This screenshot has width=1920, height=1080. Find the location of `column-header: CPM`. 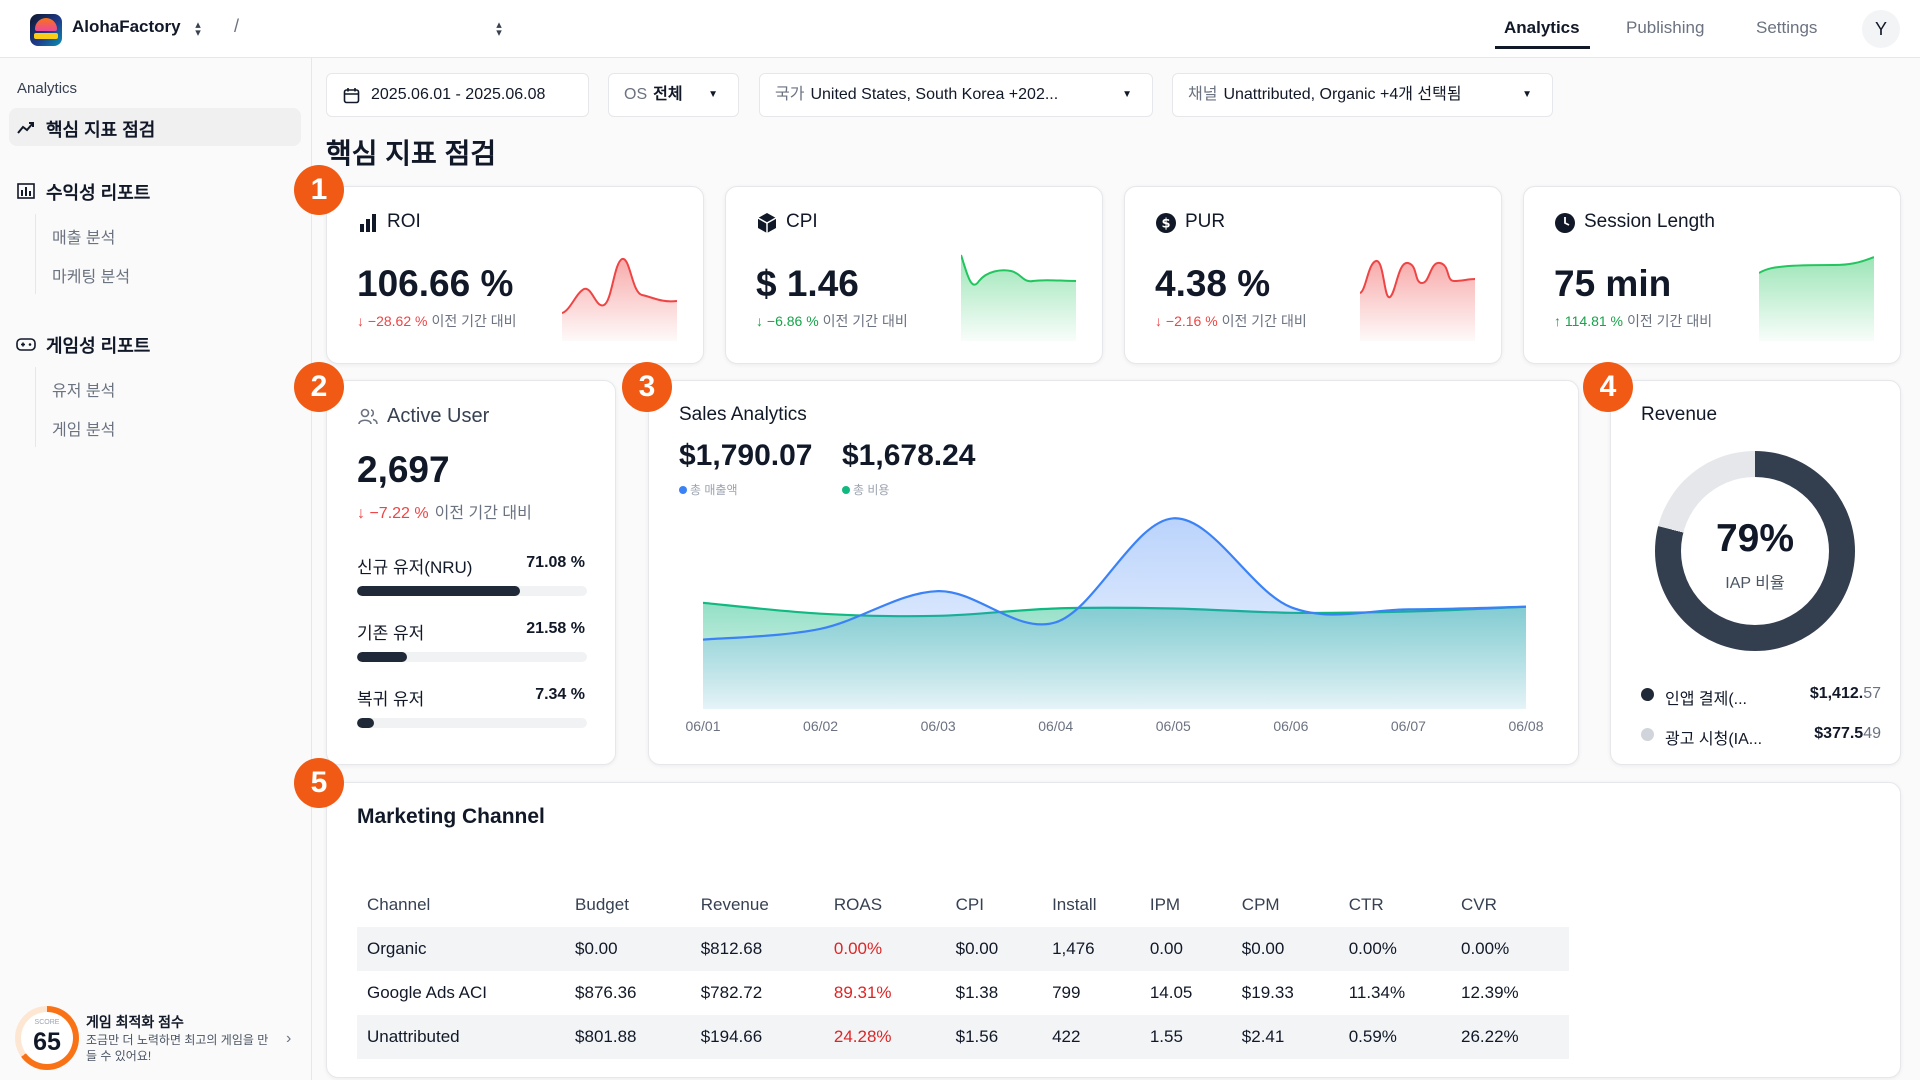

column-header: CPM is located at coordinates (1260, 904).